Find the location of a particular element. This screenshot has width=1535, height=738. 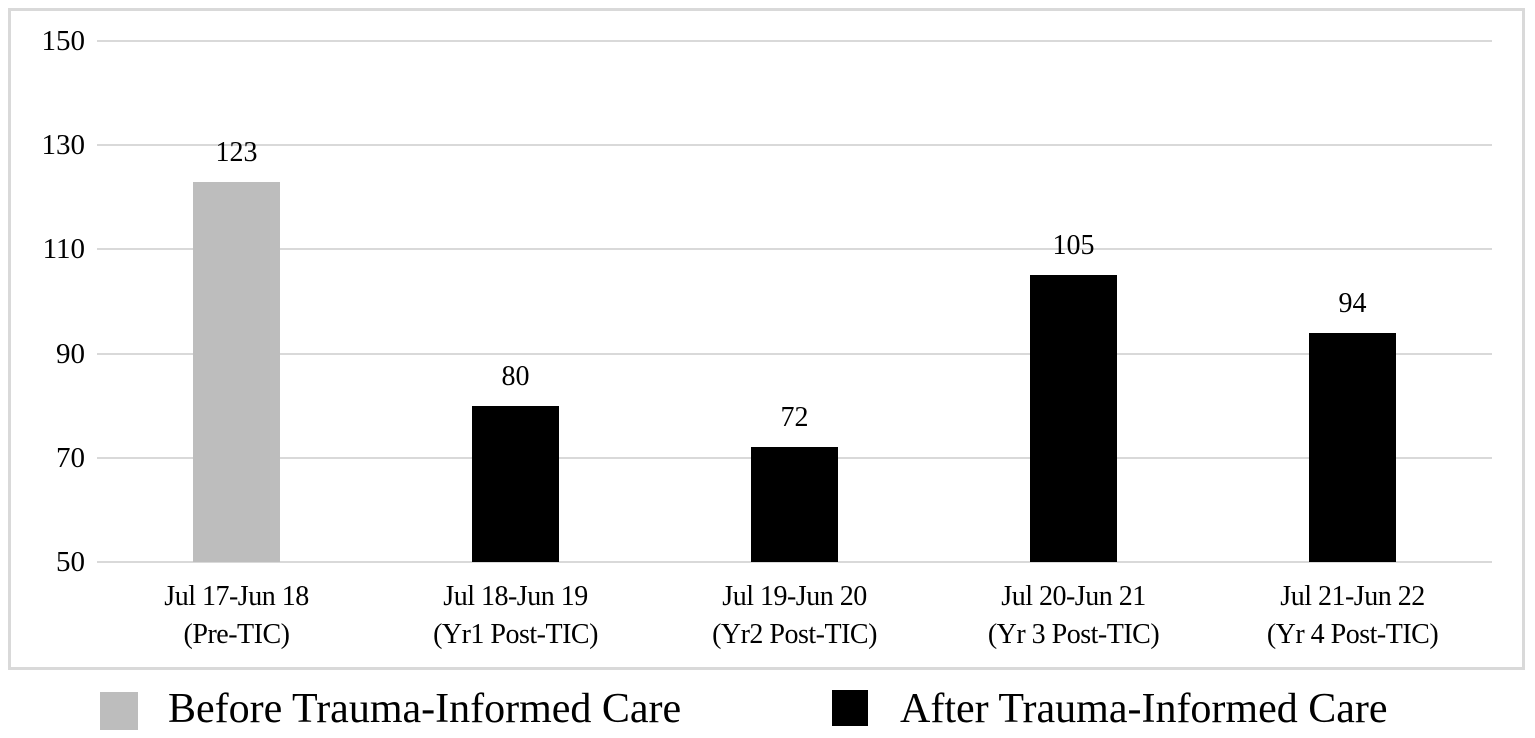

x-category-label: Jul 20-Jun 21 (Yr 3 Post-TIC) is located at coordinates (1073, 616).